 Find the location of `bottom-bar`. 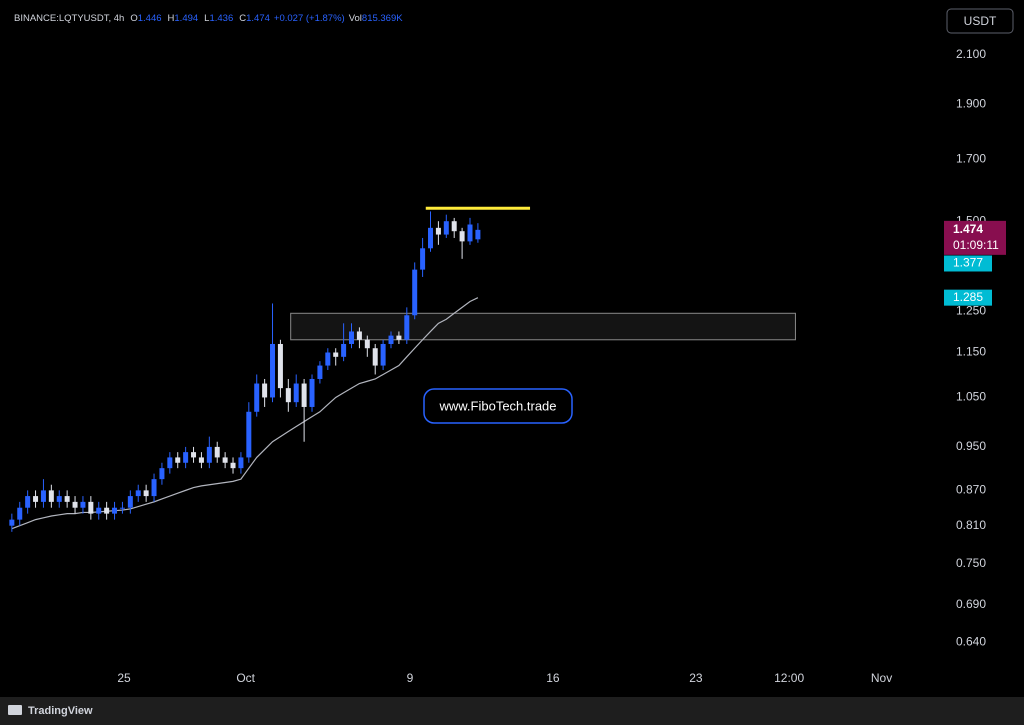

bottom-bar is located at coordinates (512, 711).